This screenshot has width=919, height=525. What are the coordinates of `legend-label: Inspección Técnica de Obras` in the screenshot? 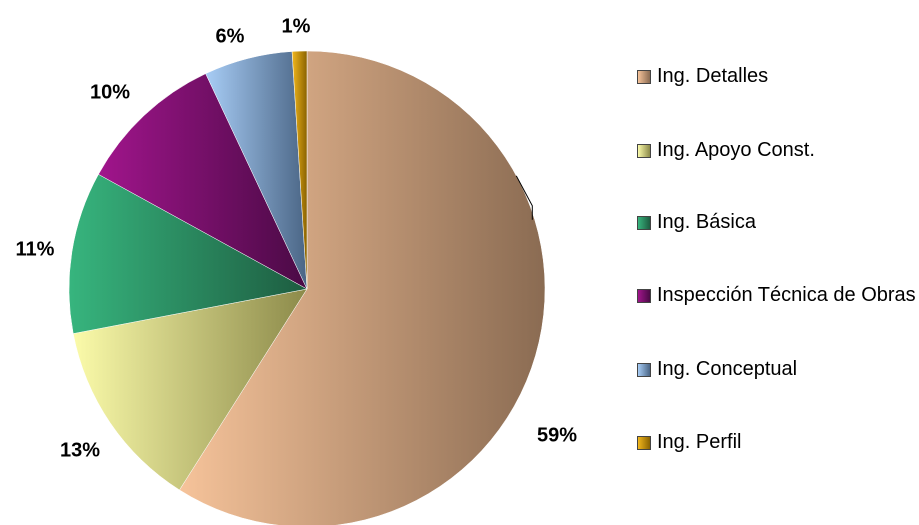 It's located at (786, 295).